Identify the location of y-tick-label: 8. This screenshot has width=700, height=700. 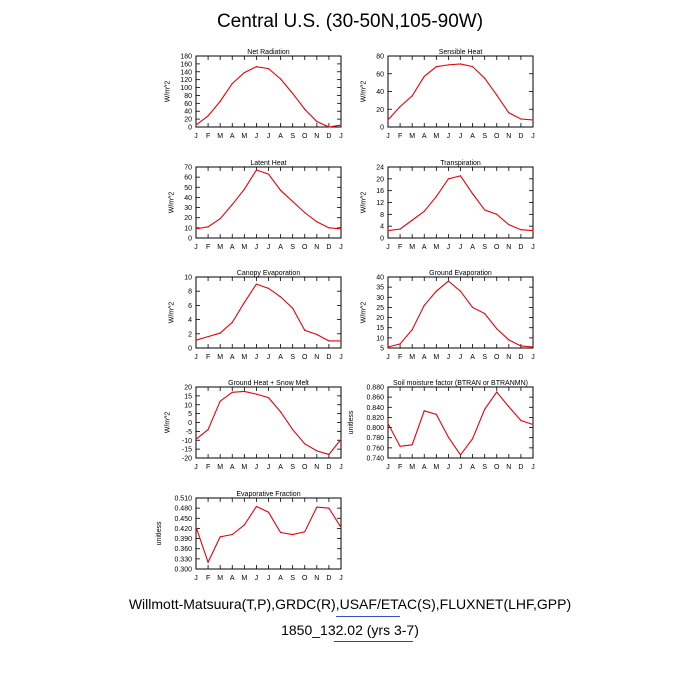
(190, 292).